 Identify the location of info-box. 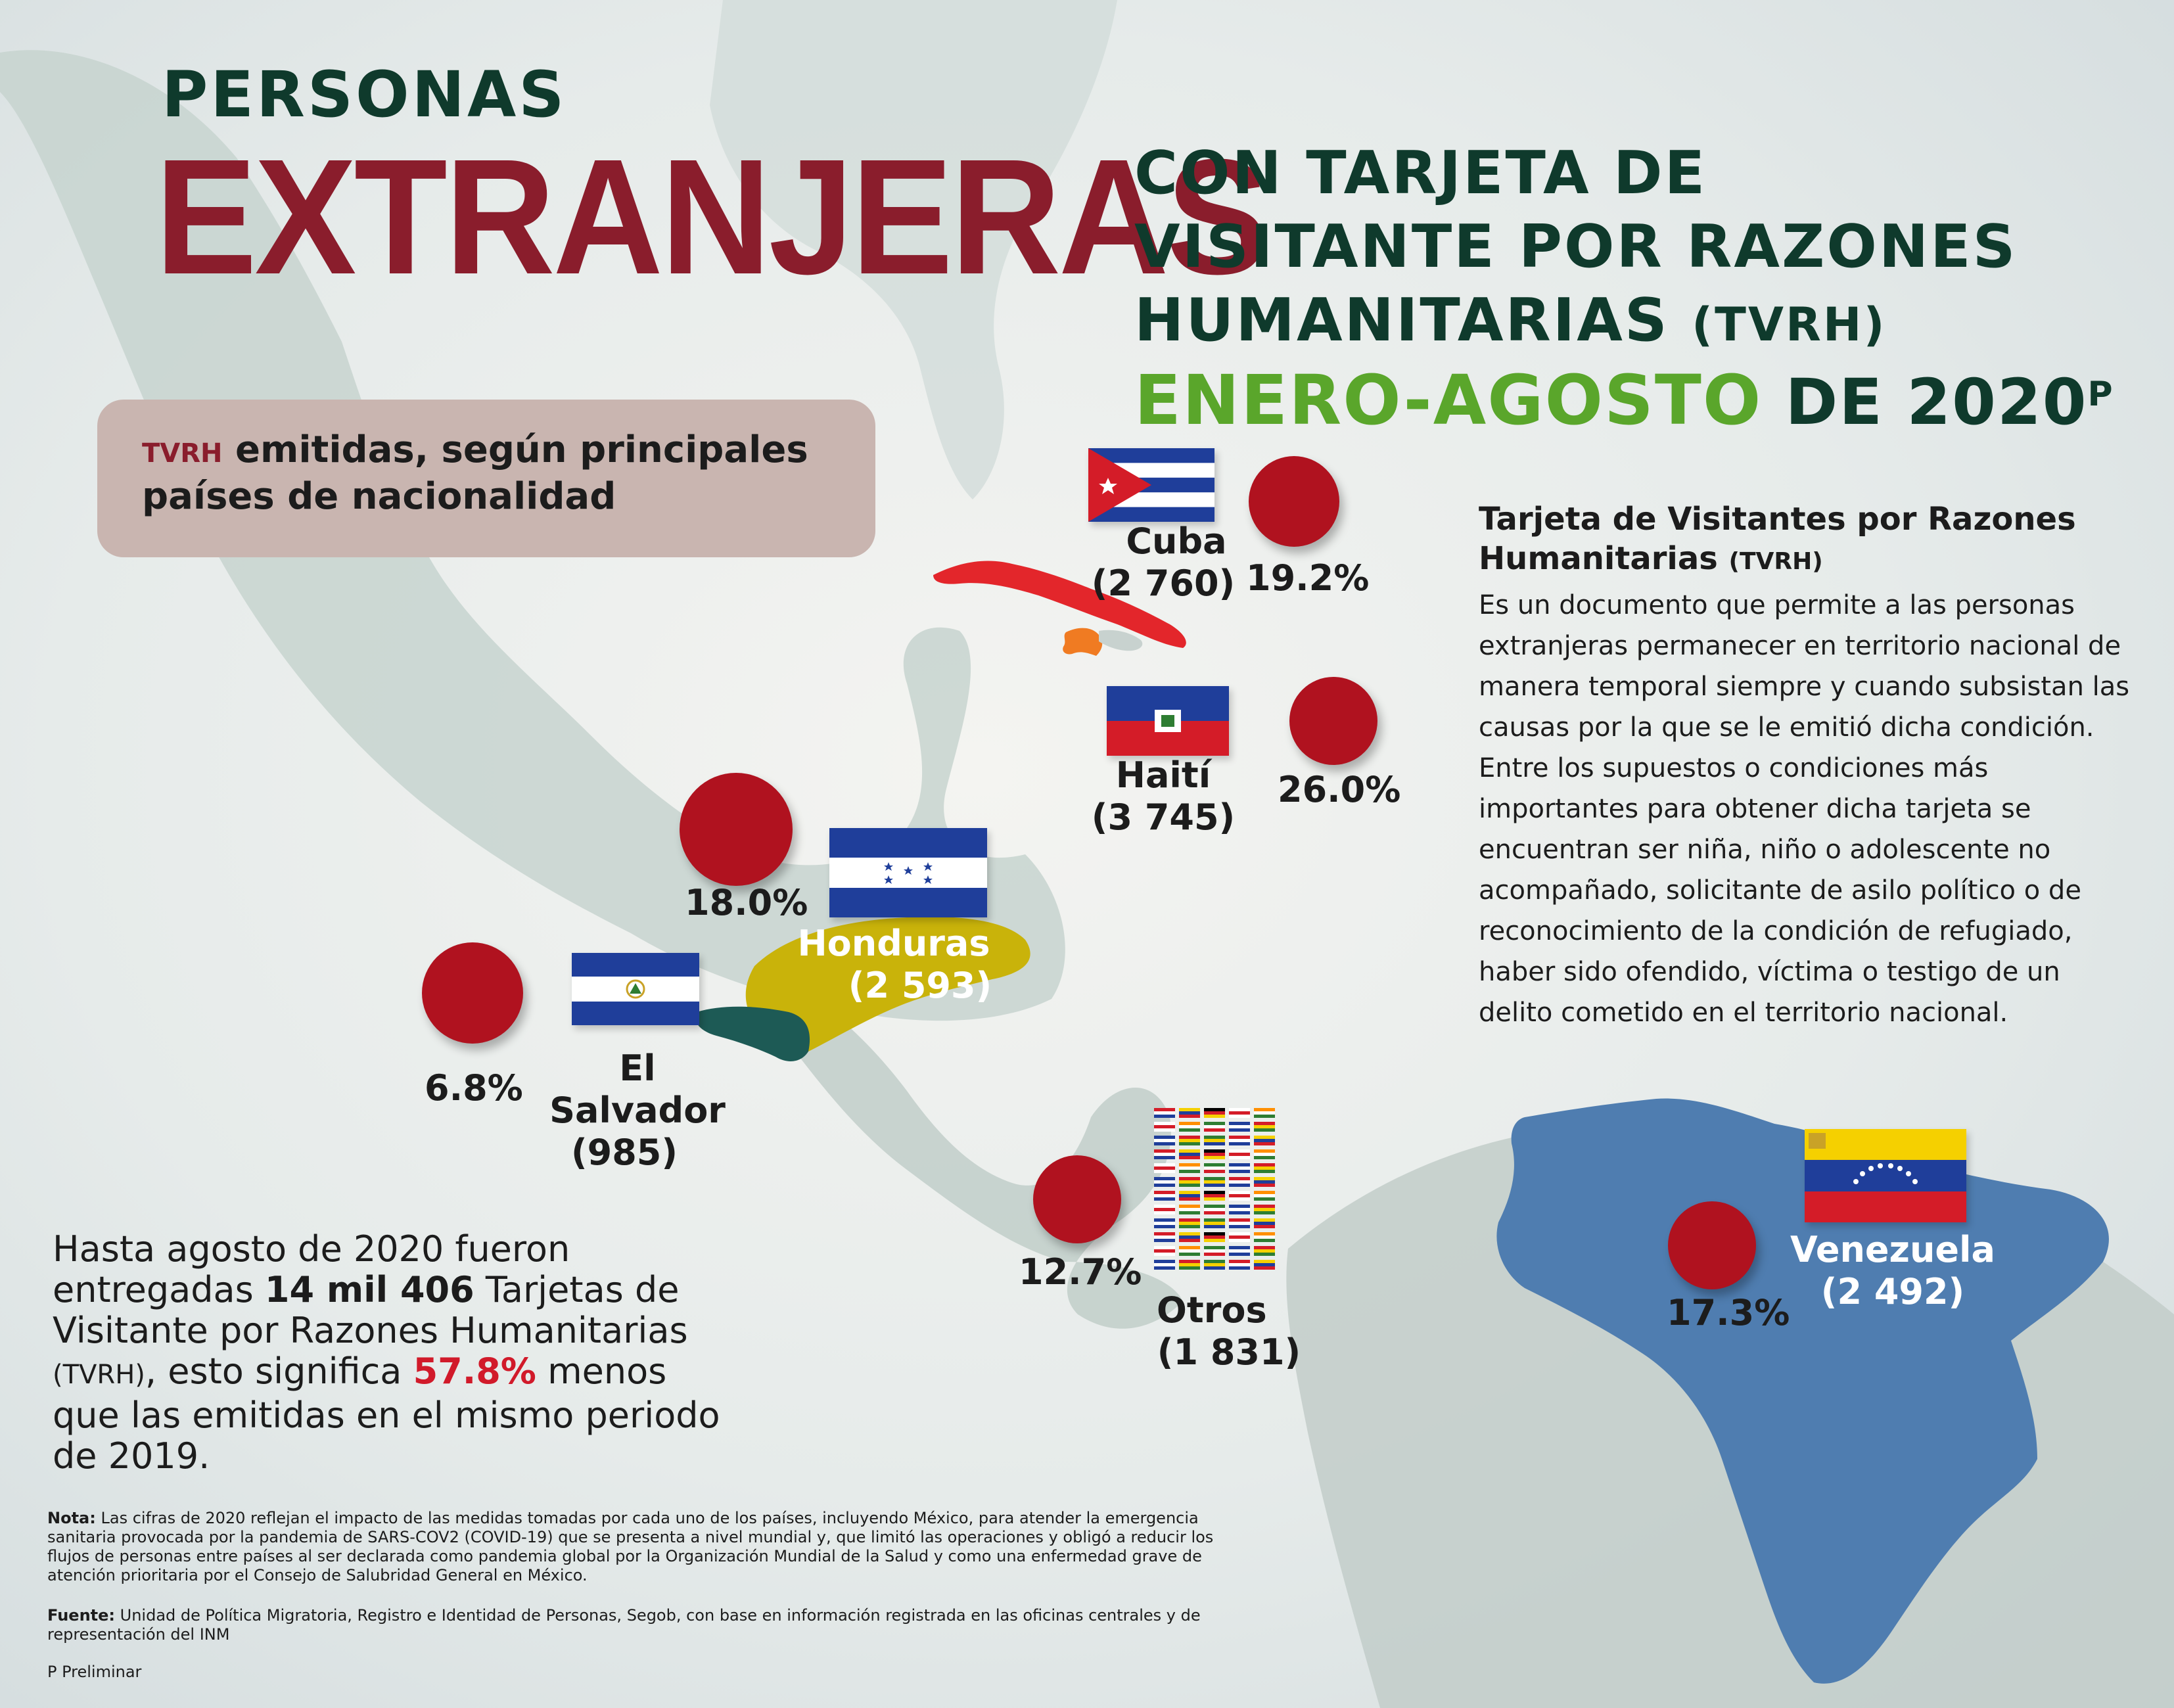
(486, 478).